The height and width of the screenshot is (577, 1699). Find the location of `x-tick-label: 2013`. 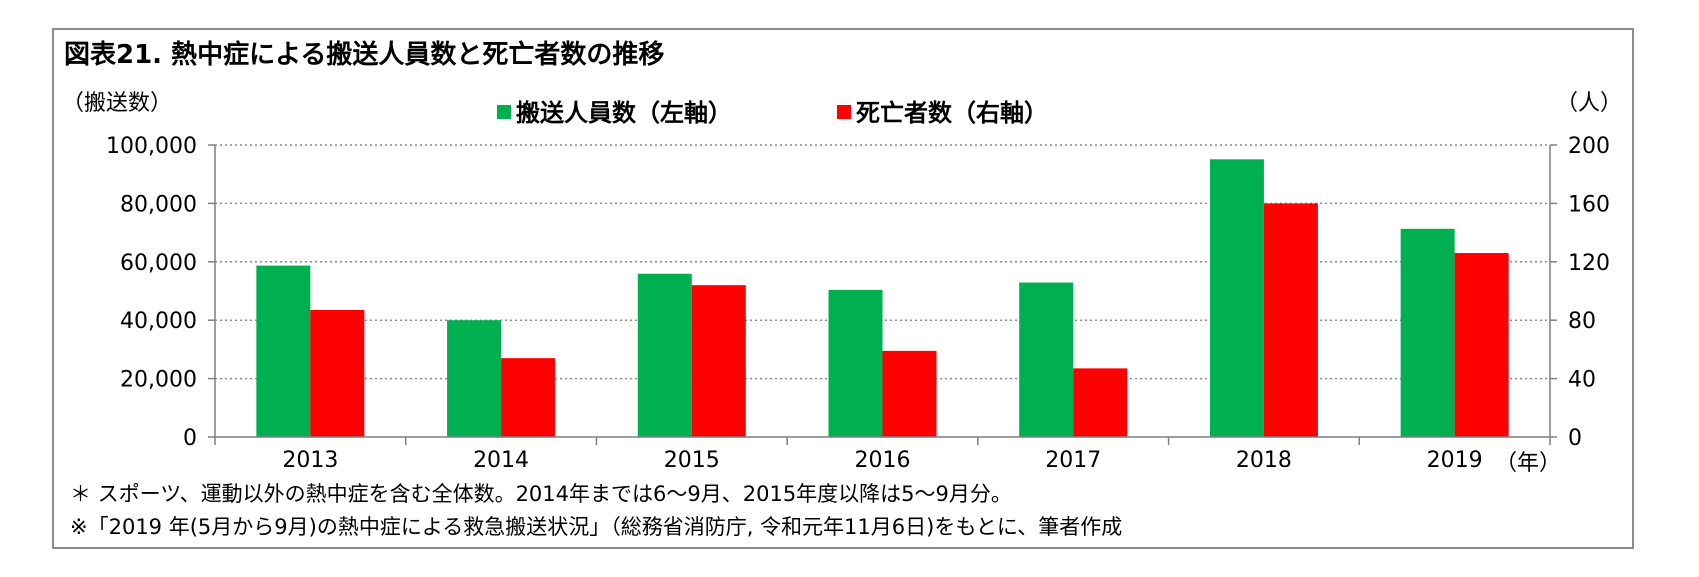

x-tick-label: 2013 is located at coordinates (310, 460).